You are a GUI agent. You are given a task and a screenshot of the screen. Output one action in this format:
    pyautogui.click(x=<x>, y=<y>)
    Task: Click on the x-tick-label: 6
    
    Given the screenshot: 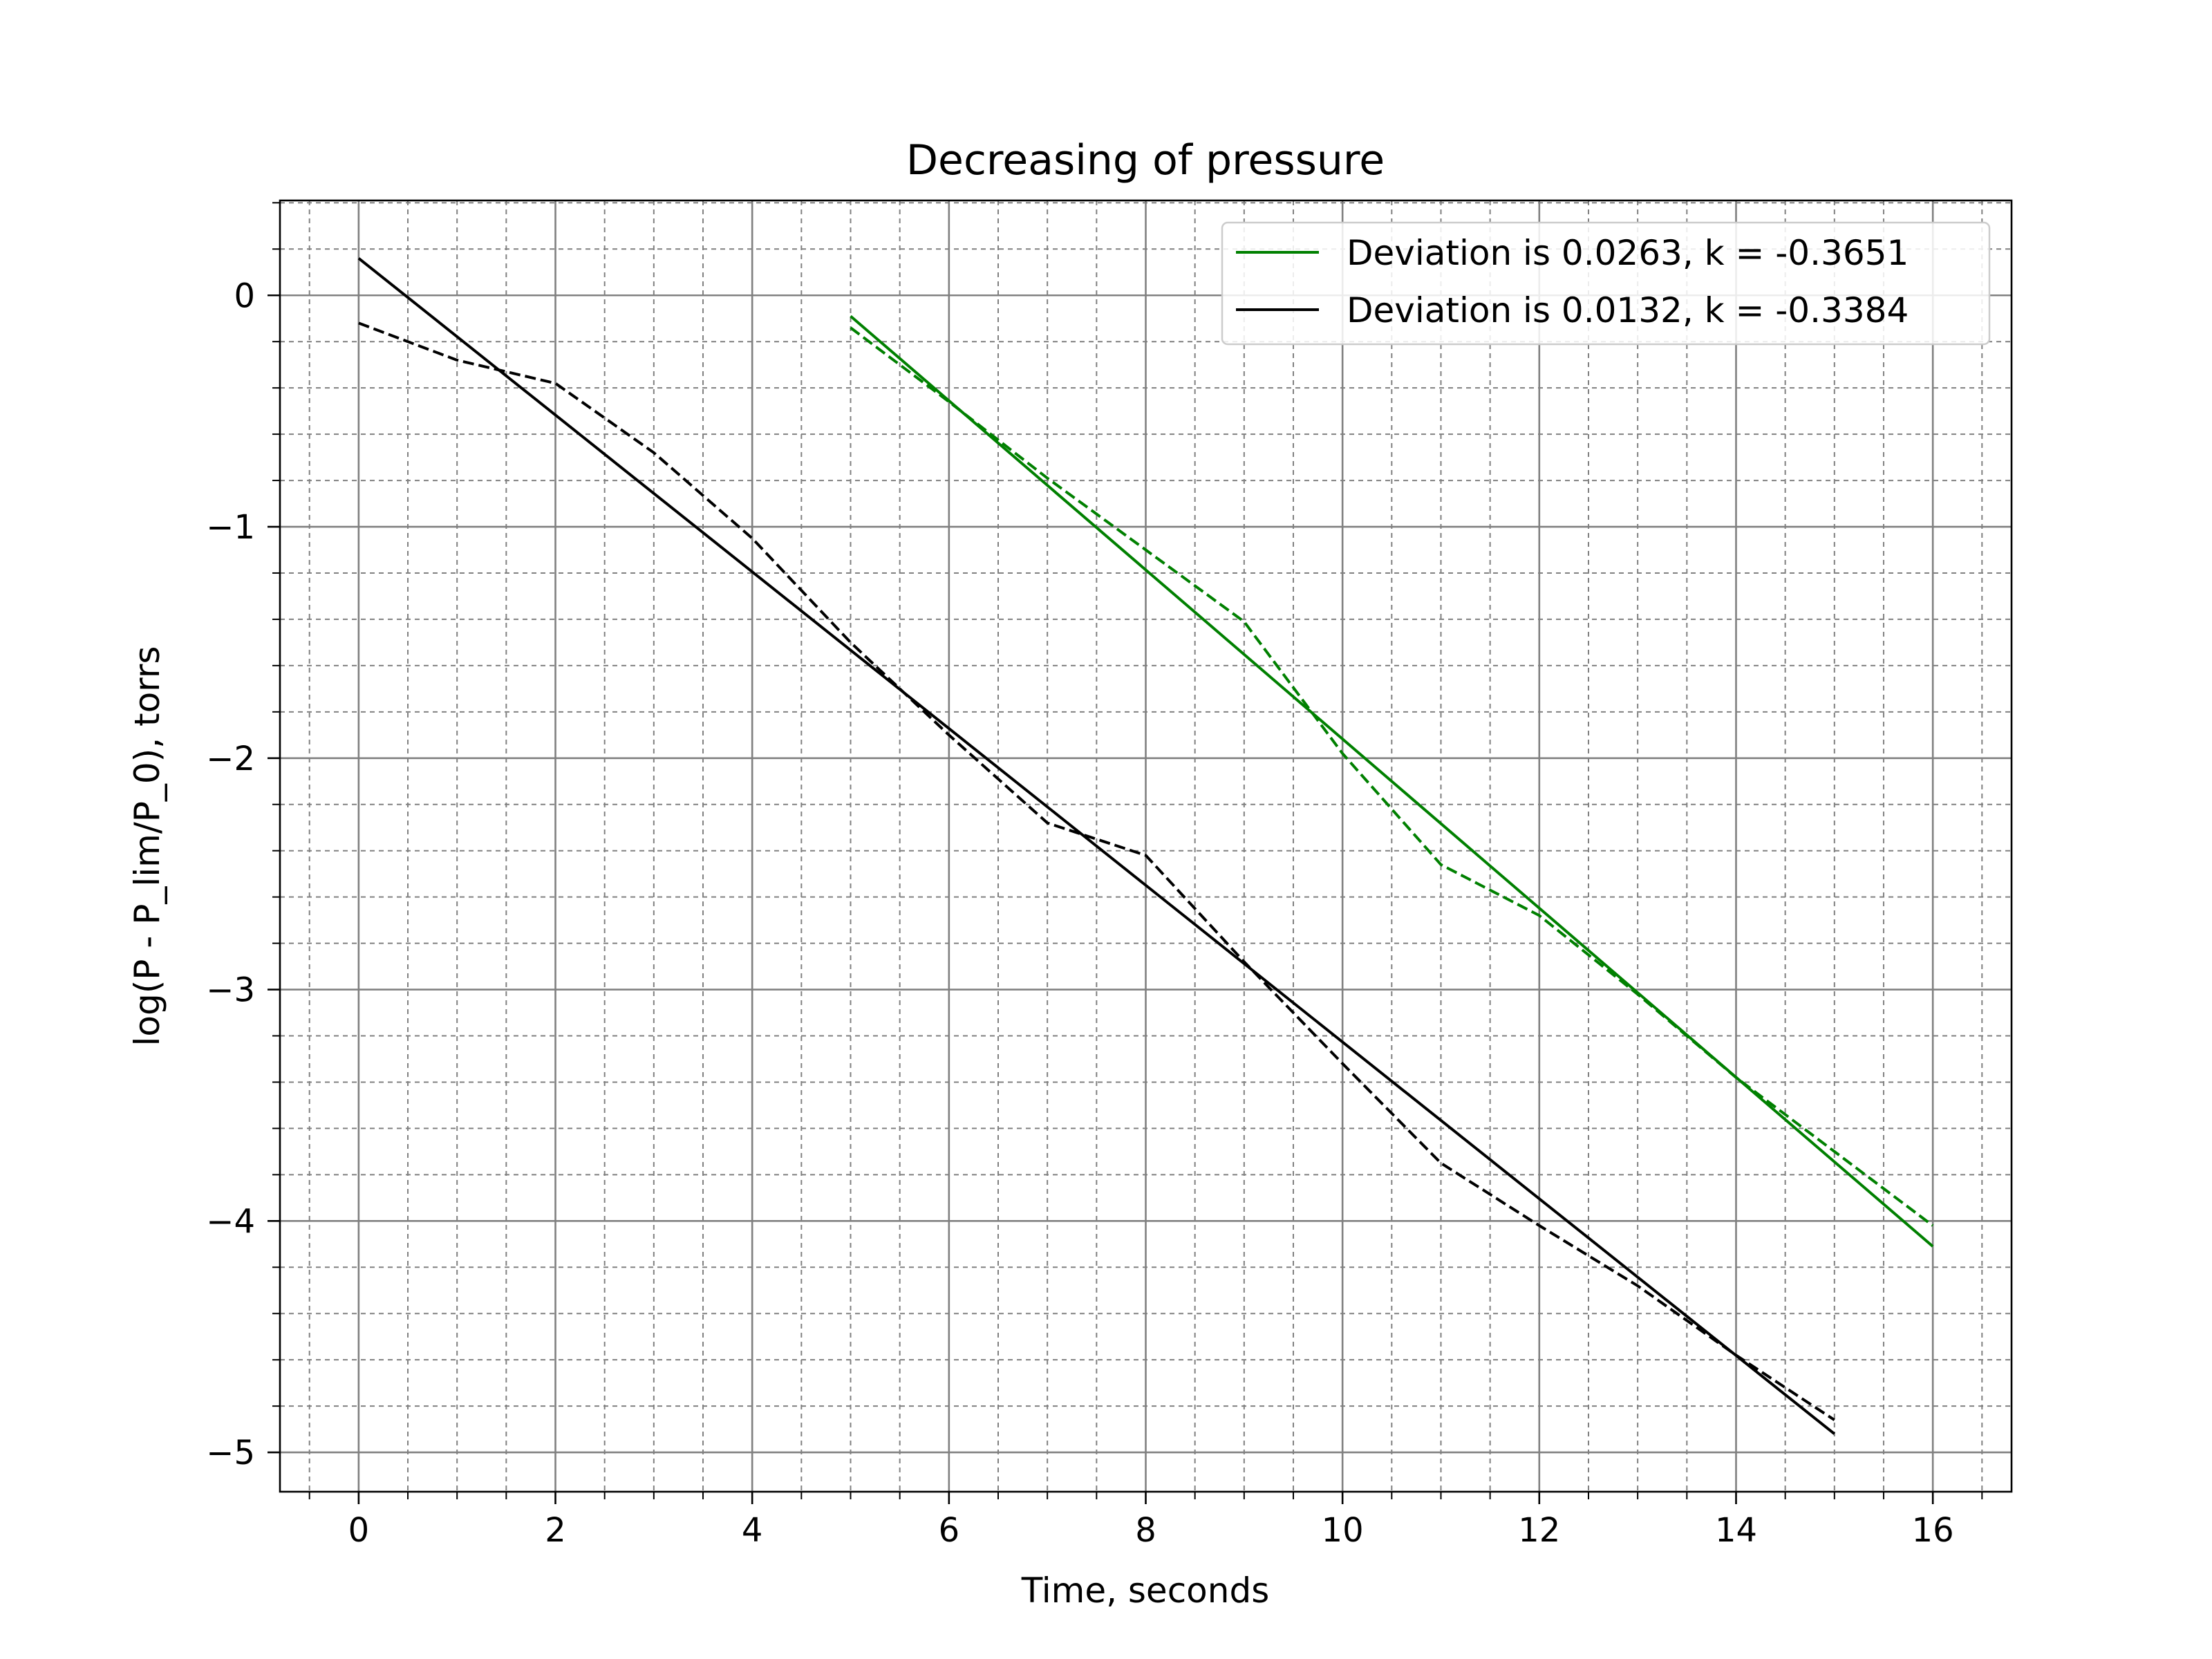 What is the action you would take?
    pyautogui.click(x=950, y=1530)
    